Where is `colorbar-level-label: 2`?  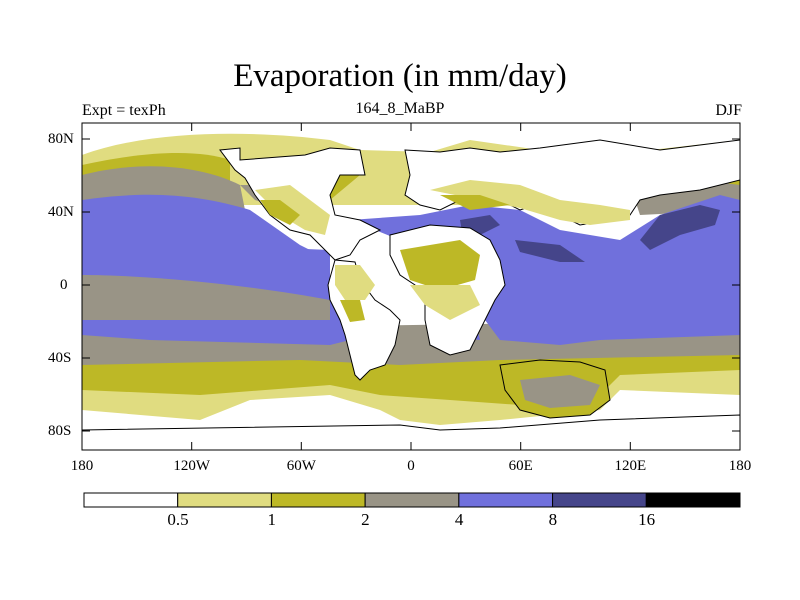
colorbar-level-label: 2 is located at coordinates (365, 519).